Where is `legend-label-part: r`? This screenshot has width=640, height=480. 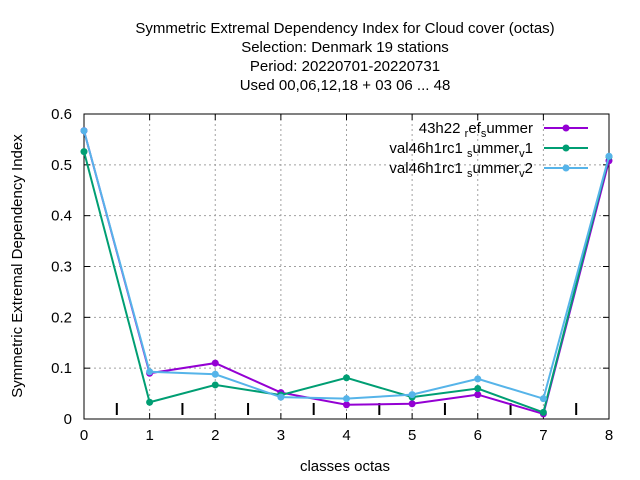 legend-label-part: r is located at coordinates (467, 134).